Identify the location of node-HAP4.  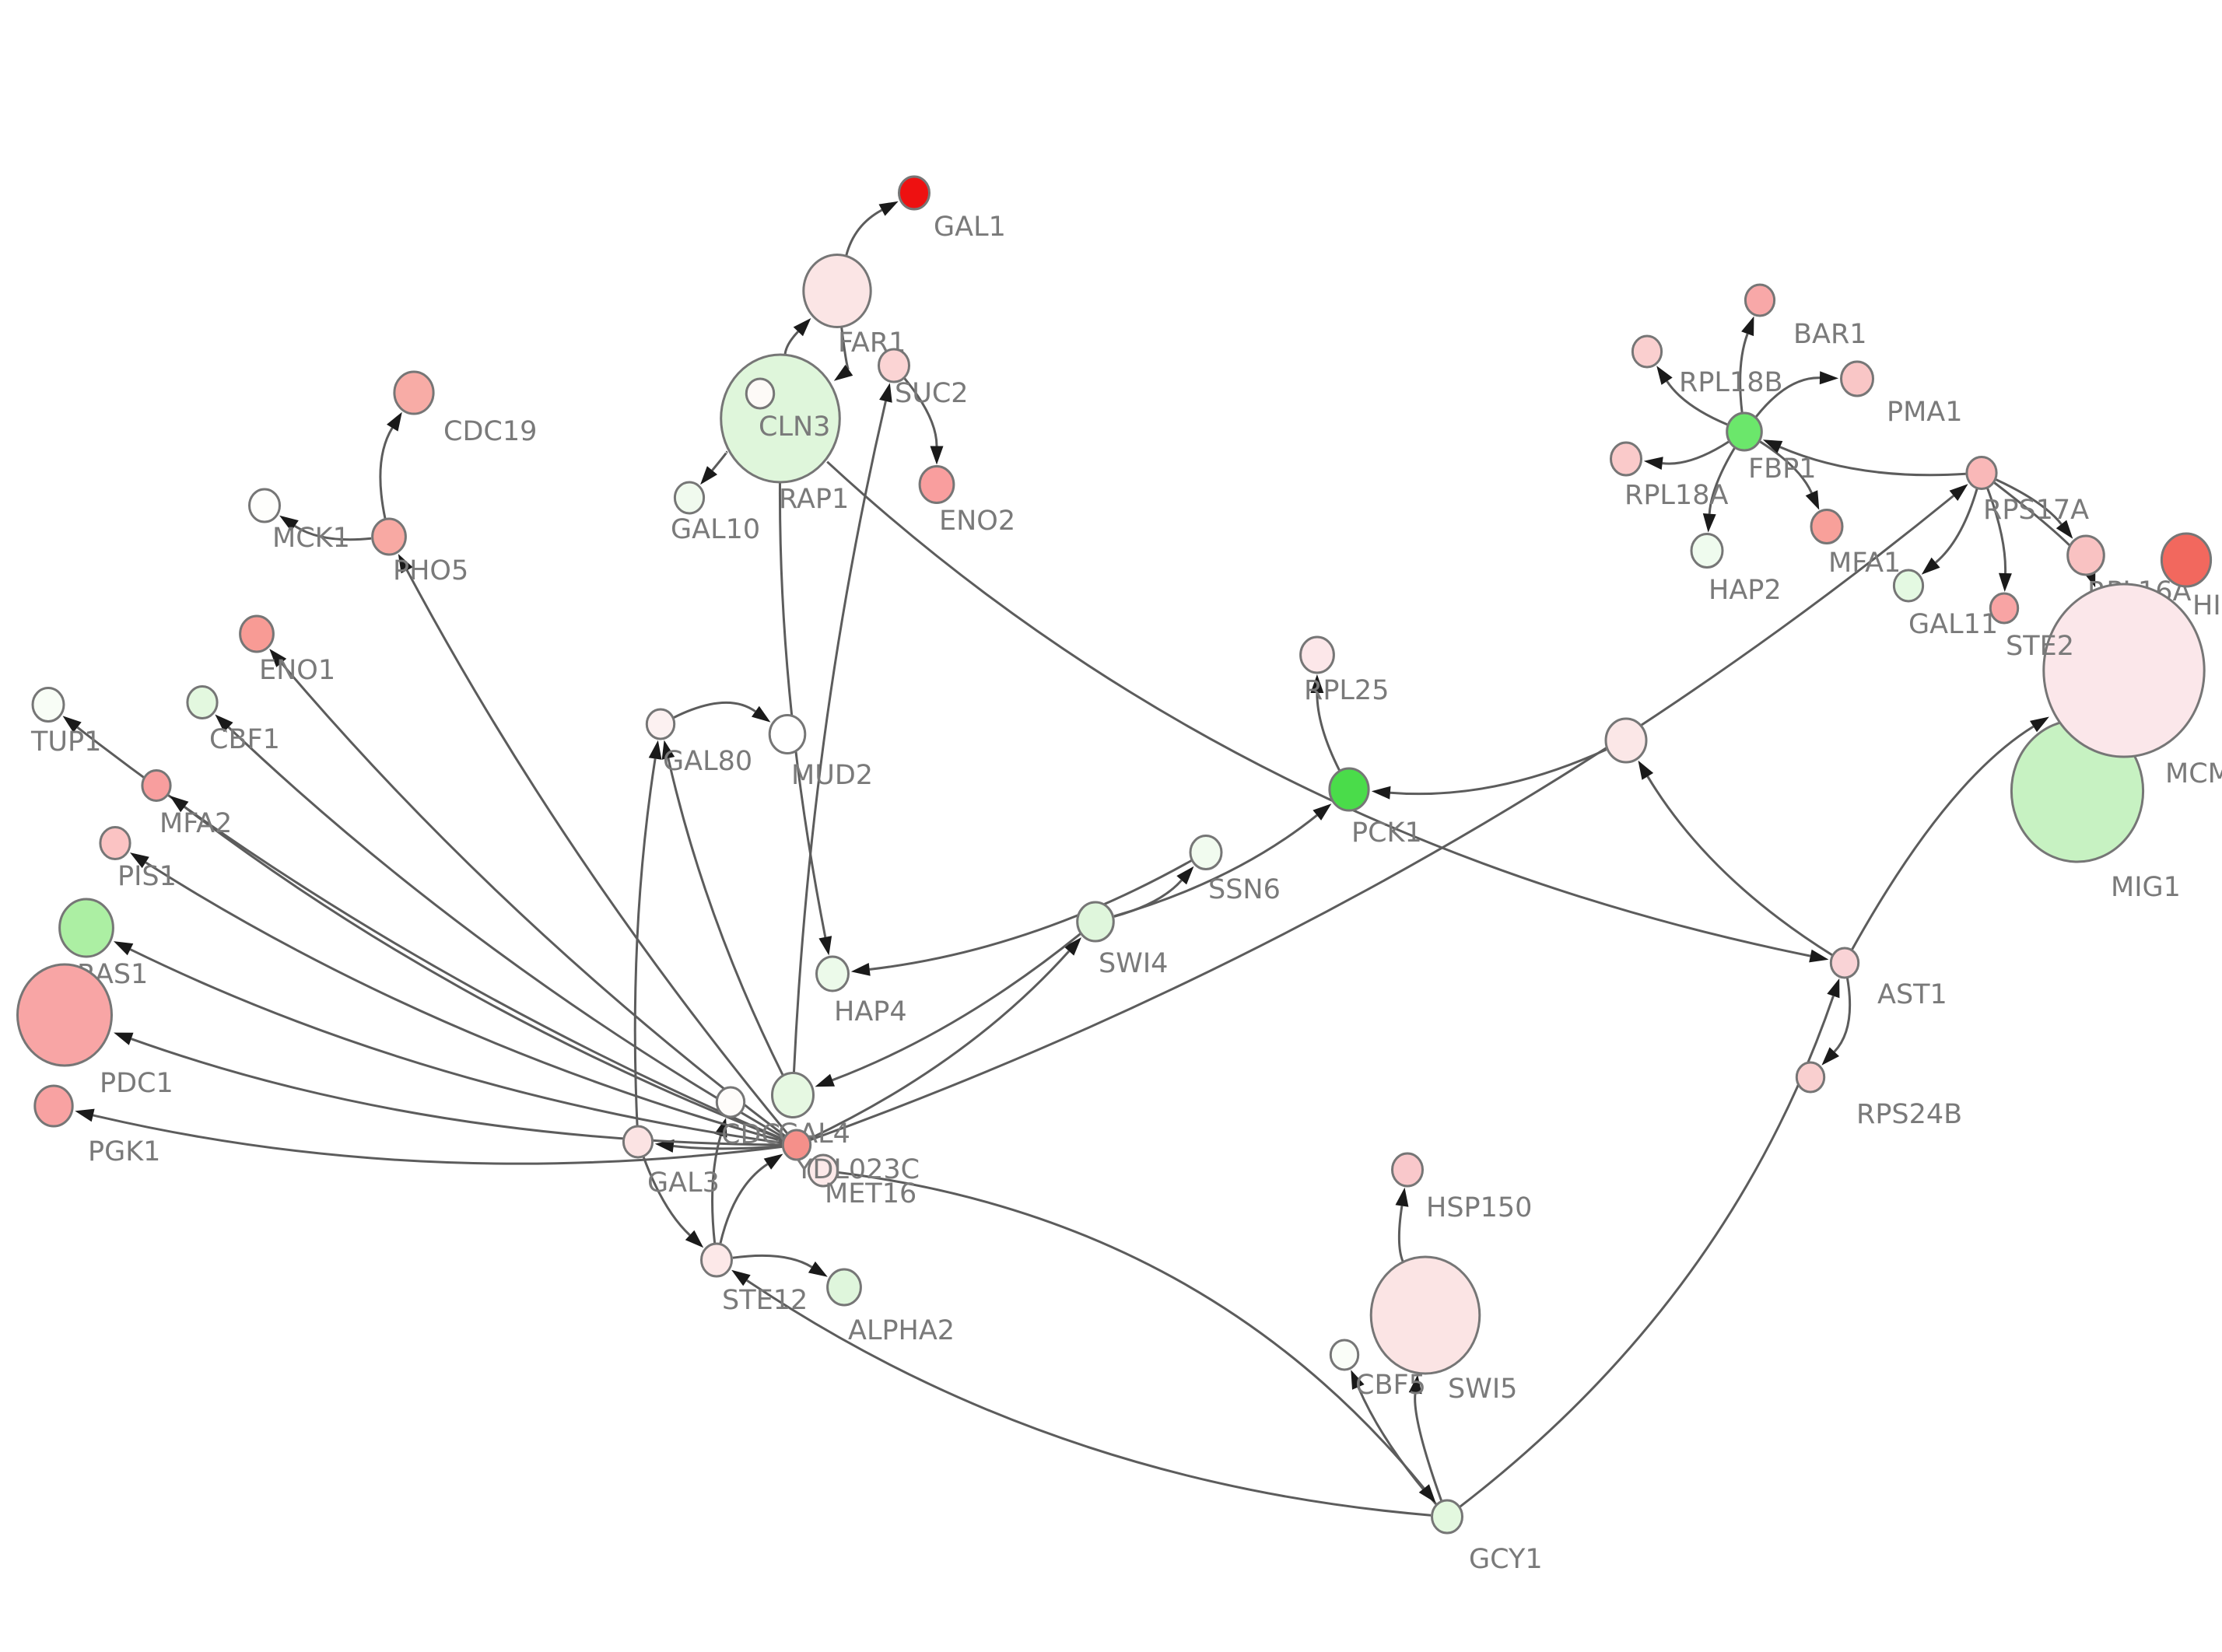
(833, 974).